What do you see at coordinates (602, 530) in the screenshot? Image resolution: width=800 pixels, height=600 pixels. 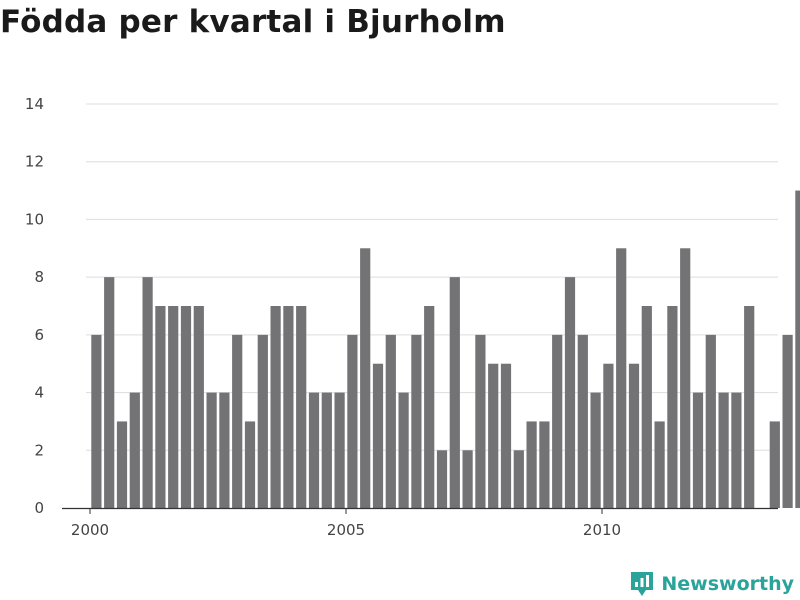 I see `x-tick-label: 2010` at bounding box center [602, 530].